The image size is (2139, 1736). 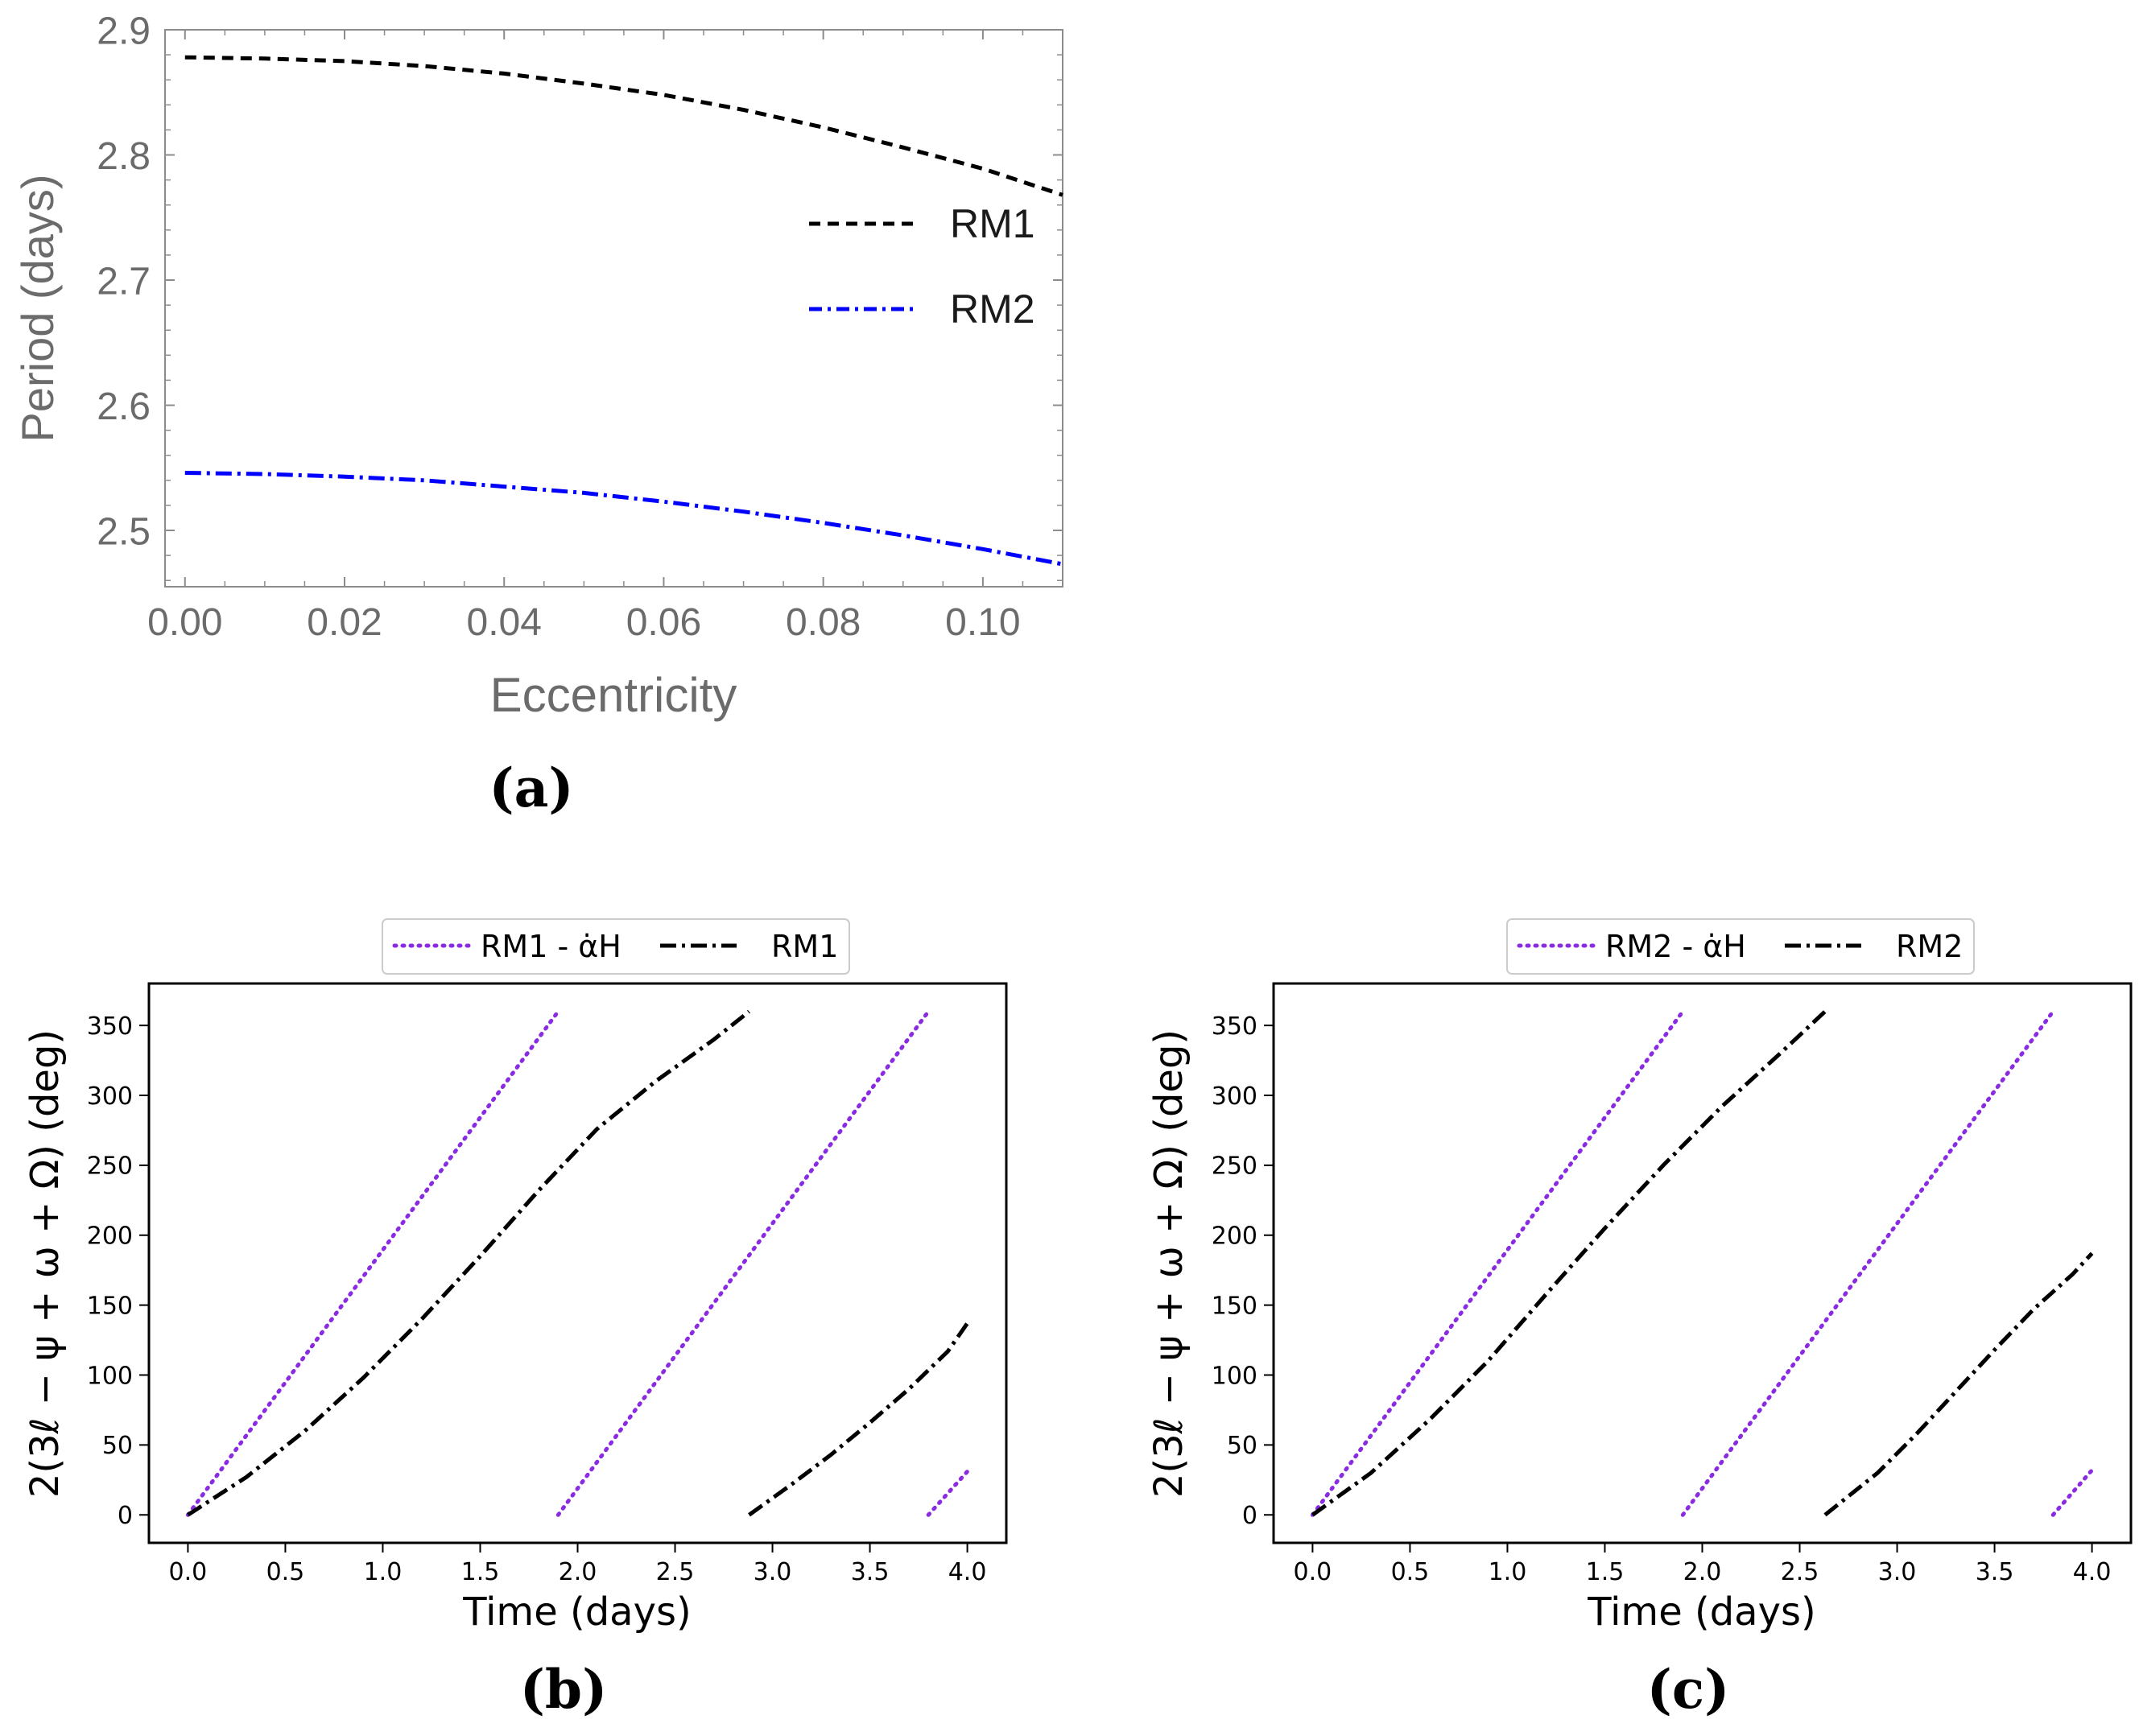 What do you see at coordinates (1688, 1689) in the screenshot?
I see `panel-c-caption: (c)` at bounding box center [1688, 1689].